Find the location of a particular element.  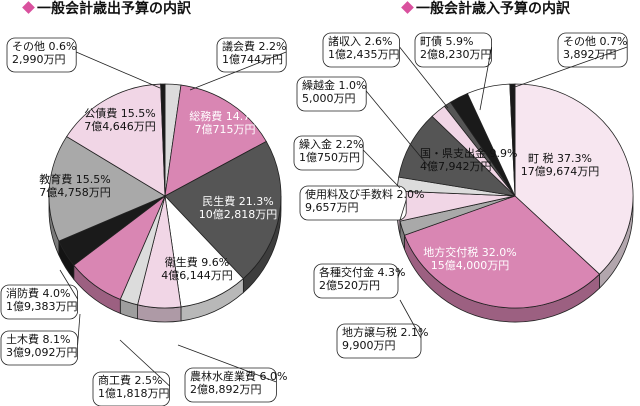

slice-amount: 4億6,144万円 is located at coordinates (197, 275).